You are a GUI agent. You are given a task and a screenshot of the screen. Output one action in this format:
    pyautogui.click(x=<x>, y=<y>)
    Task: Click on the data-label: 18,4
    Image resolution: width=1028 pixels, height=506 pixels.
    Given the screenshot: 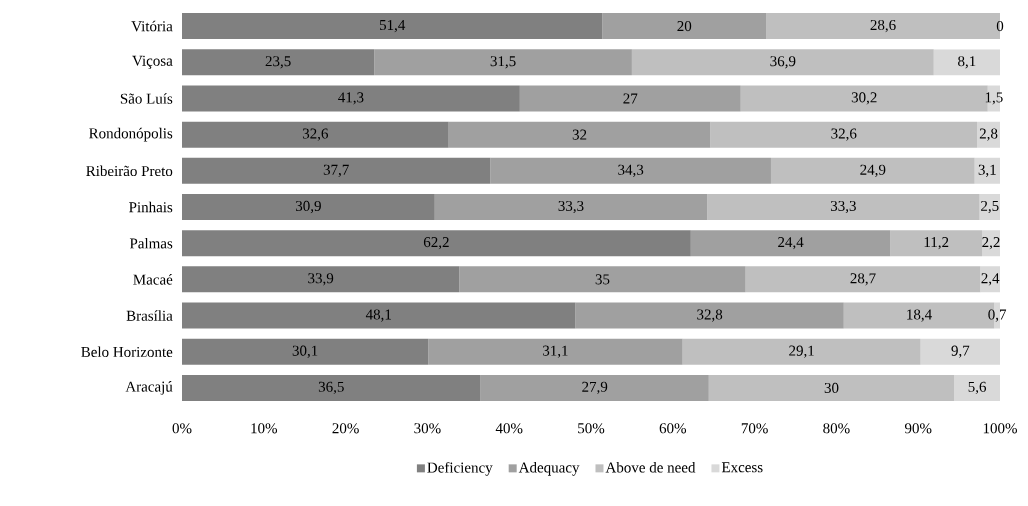 What is the action you would take?
    pyautogui.click(x=919, y=315)
    